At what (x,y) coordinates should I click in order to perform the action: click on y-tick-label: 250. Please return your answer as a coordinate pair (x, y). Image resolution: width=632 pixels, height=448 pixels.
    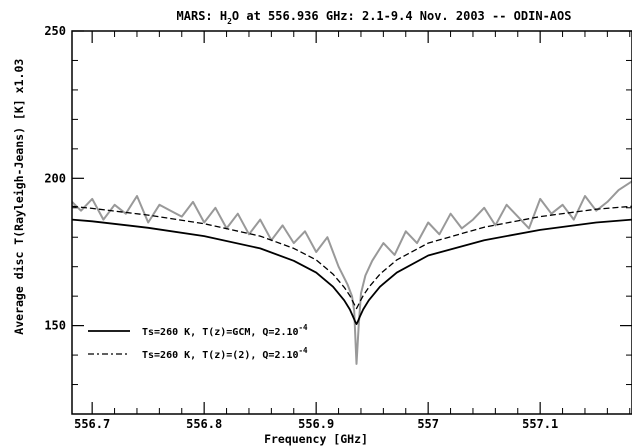
    Looking at the image, I should click on (55, 31).